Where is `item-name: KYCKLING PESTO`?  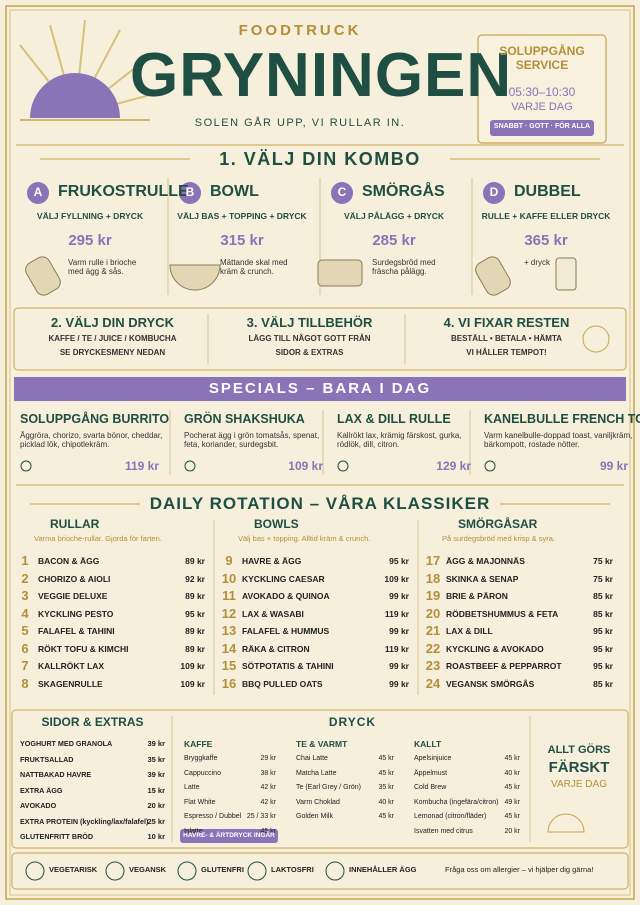
item-name: KYCKLING PESTO is located at coordinates (76, 613).